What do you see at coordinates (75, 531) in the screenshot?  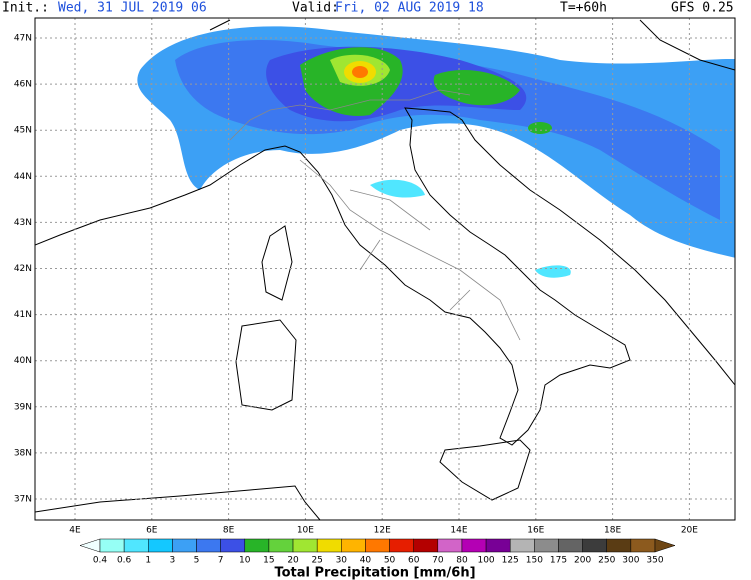 I see `lon-label: 4E` at bounding box center [75, 531].